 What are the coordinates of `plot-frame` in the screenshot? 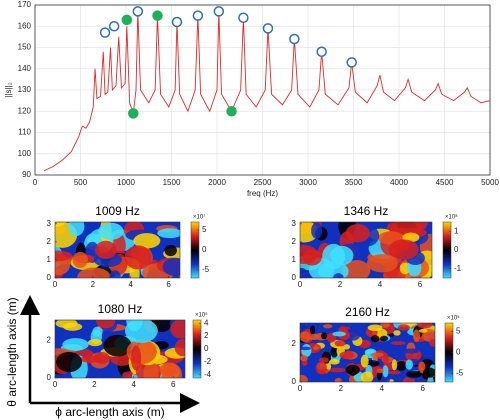 It's located at (120, 349).